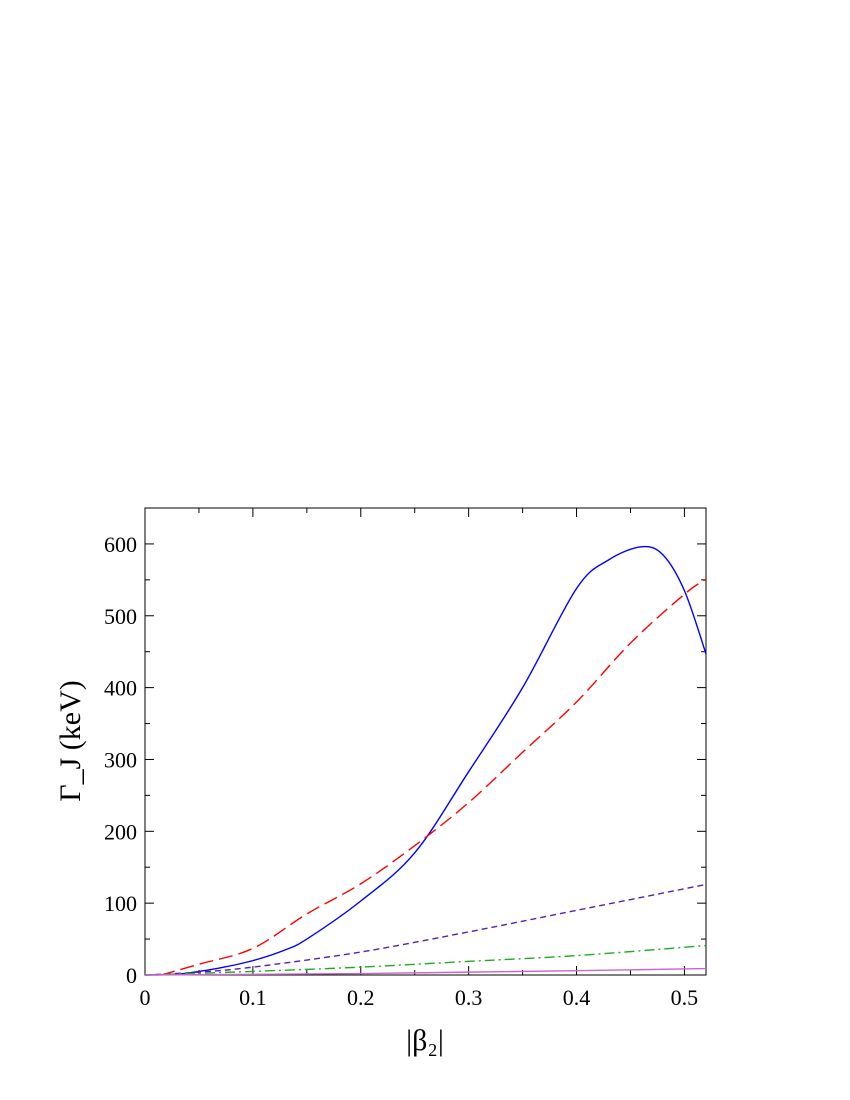  I want to click on x-tick-label: 0.5, so click(685, 997).